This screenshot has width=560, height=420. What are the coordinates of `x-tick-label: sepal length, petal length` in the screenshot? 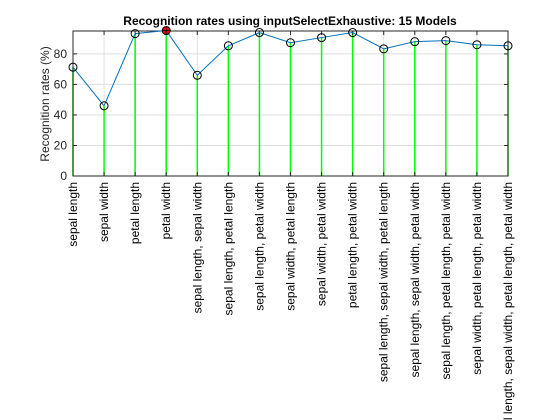 It's located at (228, 248).